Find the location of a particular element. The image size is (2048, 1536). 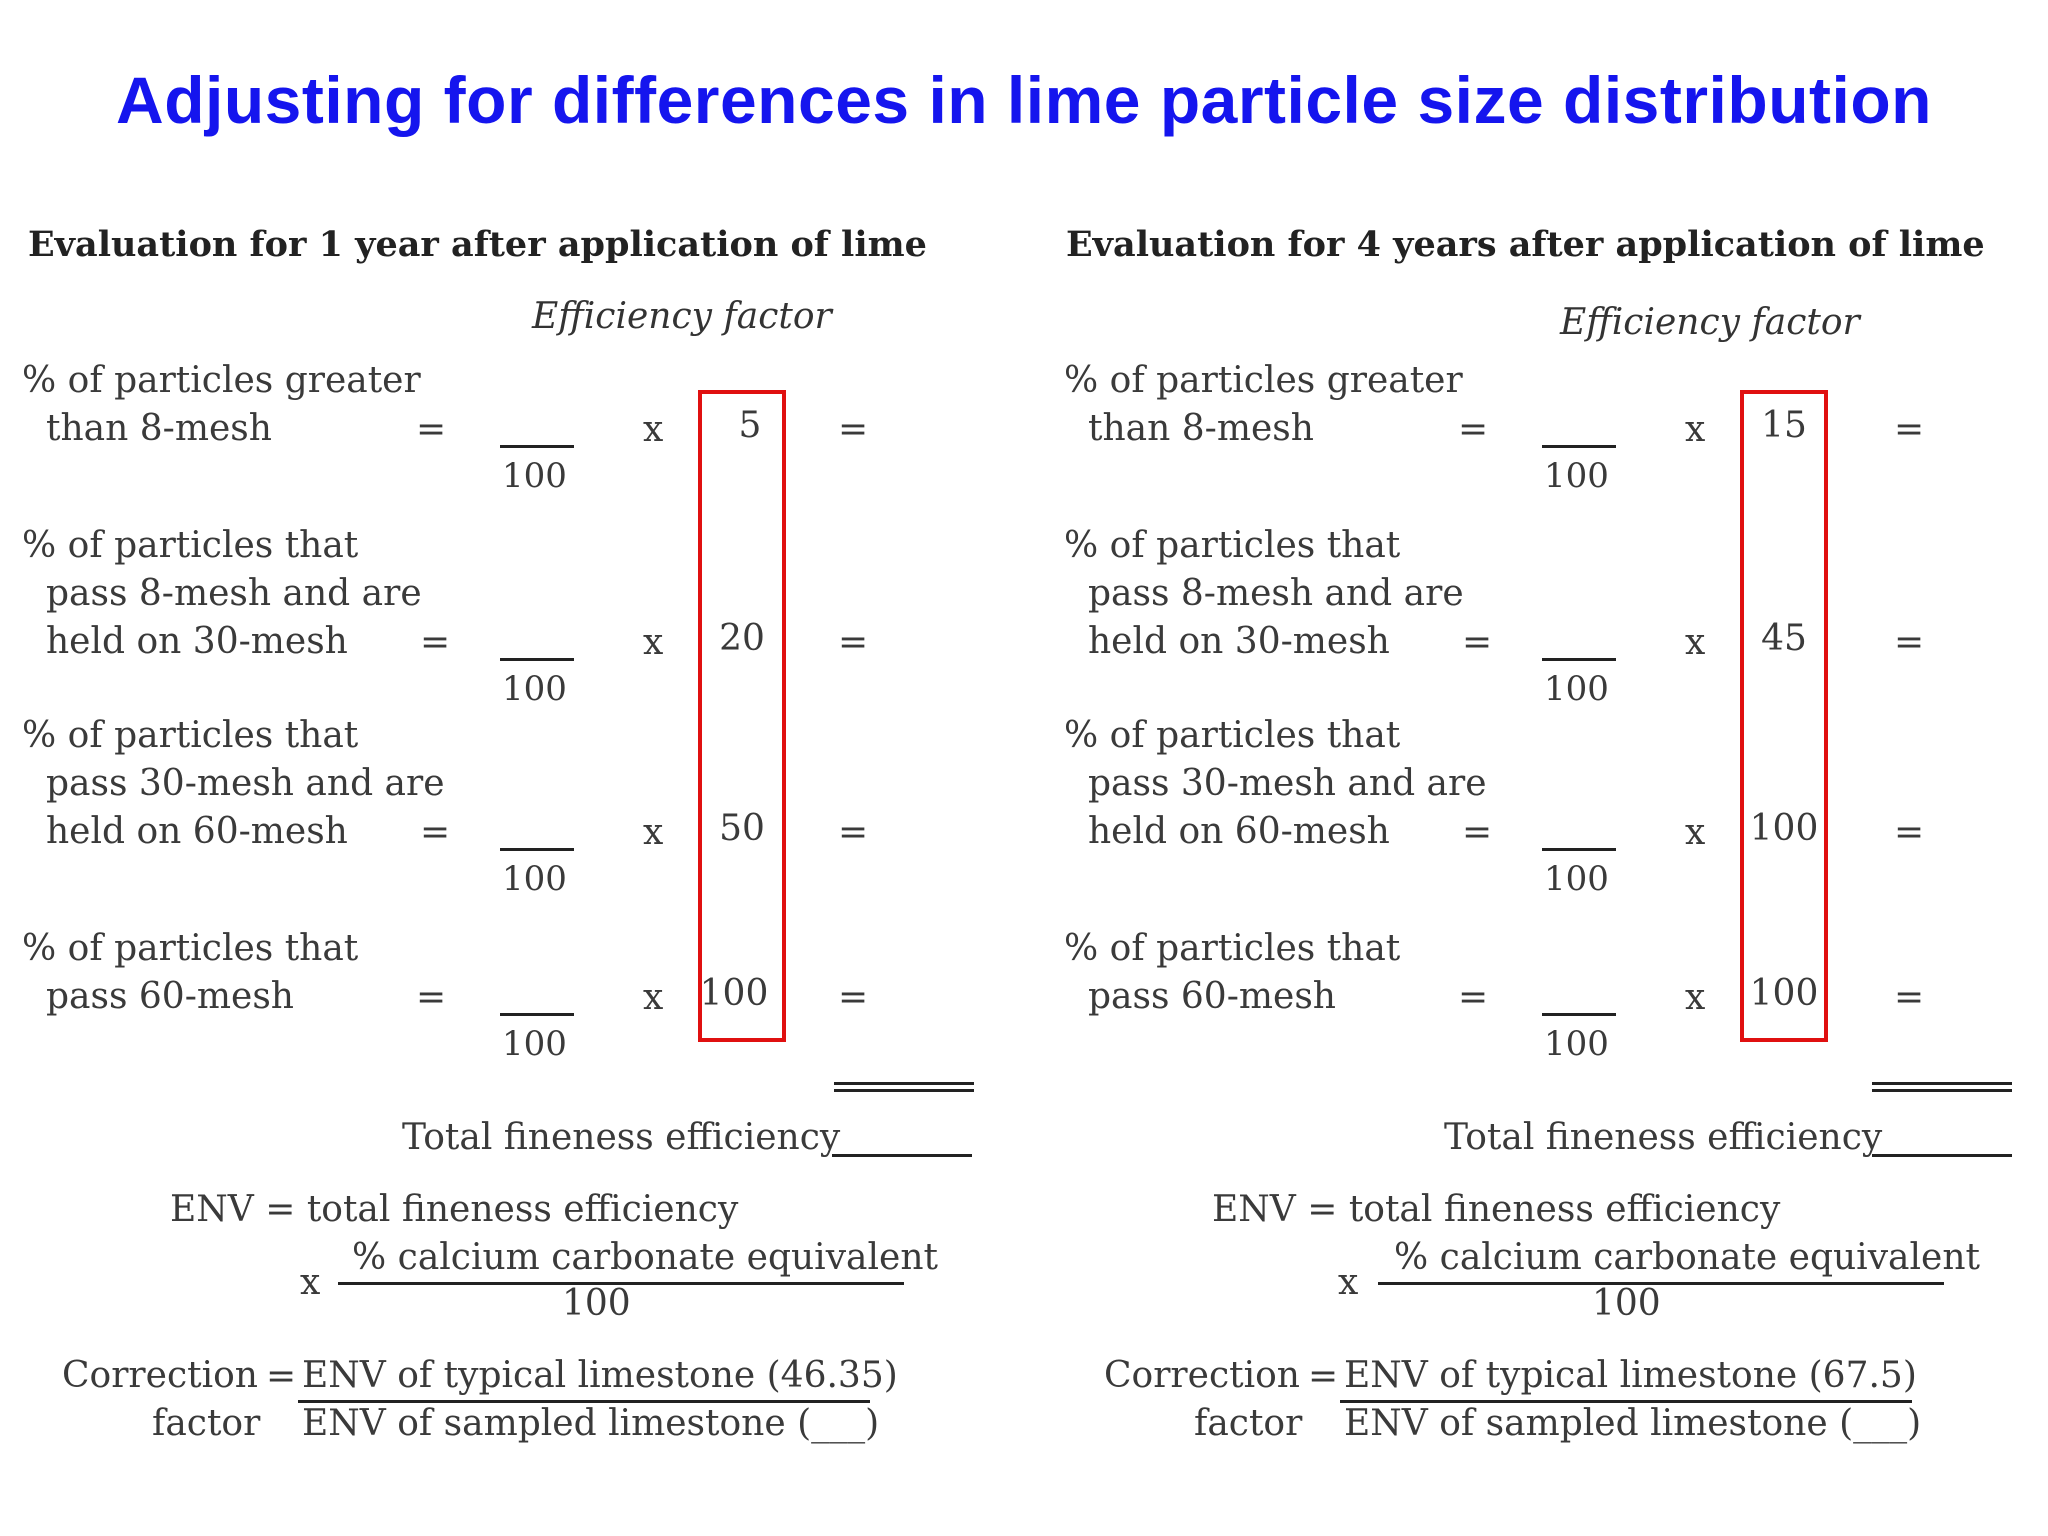

efficiency-factor-value: 5 is located at coordinates (750, 425).